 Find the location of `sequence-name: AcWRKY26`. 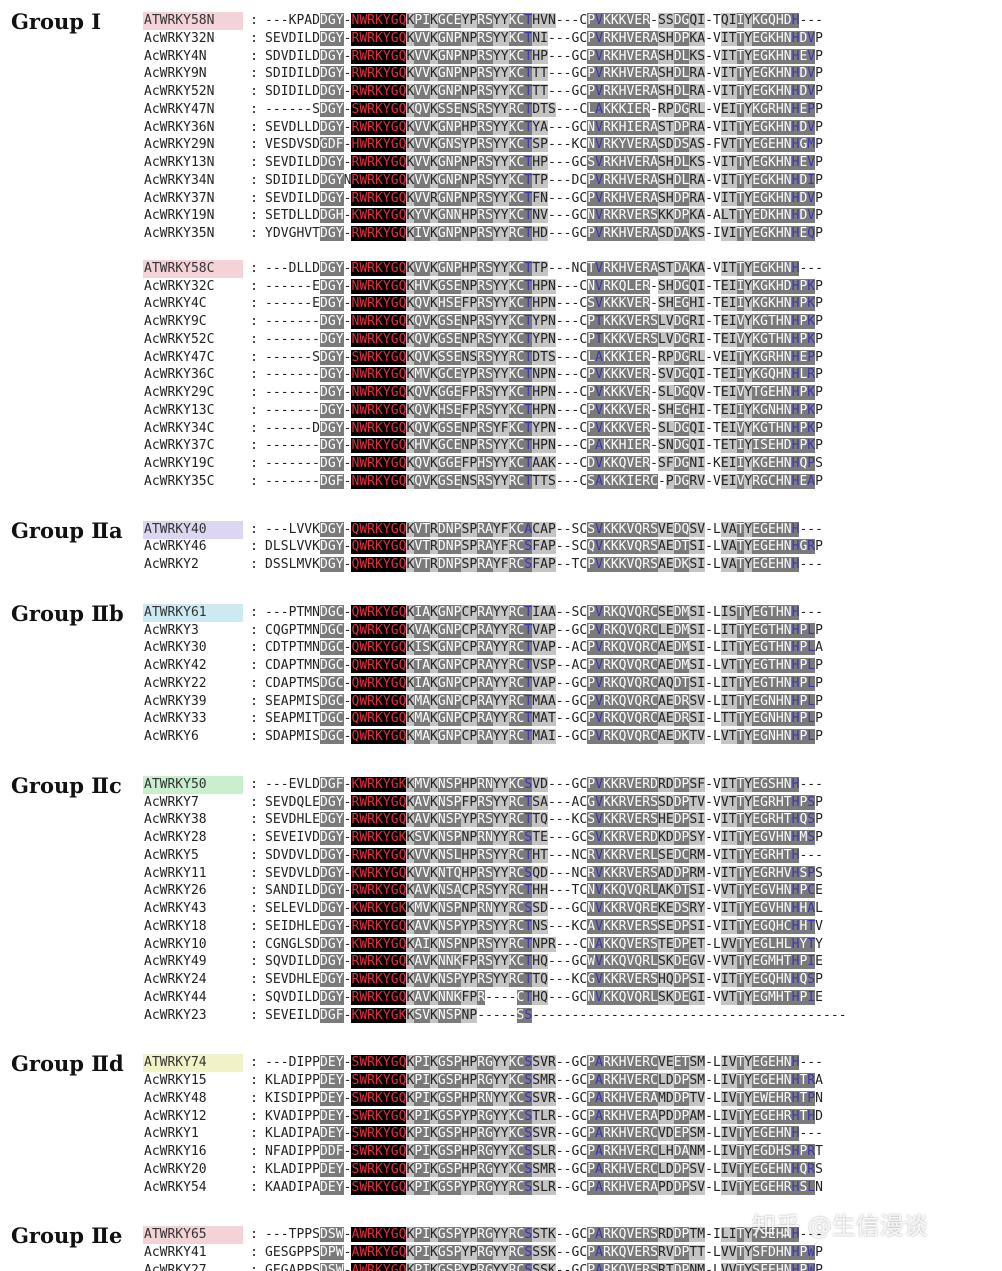

sequence-name: AcWRKY26 is located at coordinates (175, 891).